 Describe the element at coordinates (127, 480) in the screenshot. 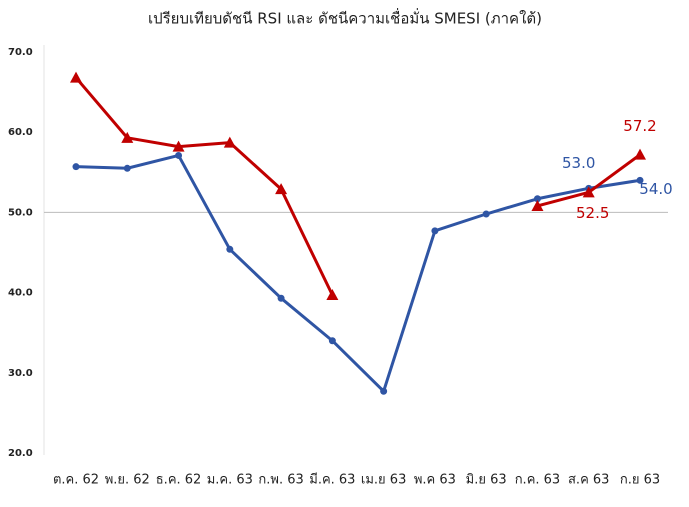

I see `x-tick-label: พ.ย. 62` at that location.